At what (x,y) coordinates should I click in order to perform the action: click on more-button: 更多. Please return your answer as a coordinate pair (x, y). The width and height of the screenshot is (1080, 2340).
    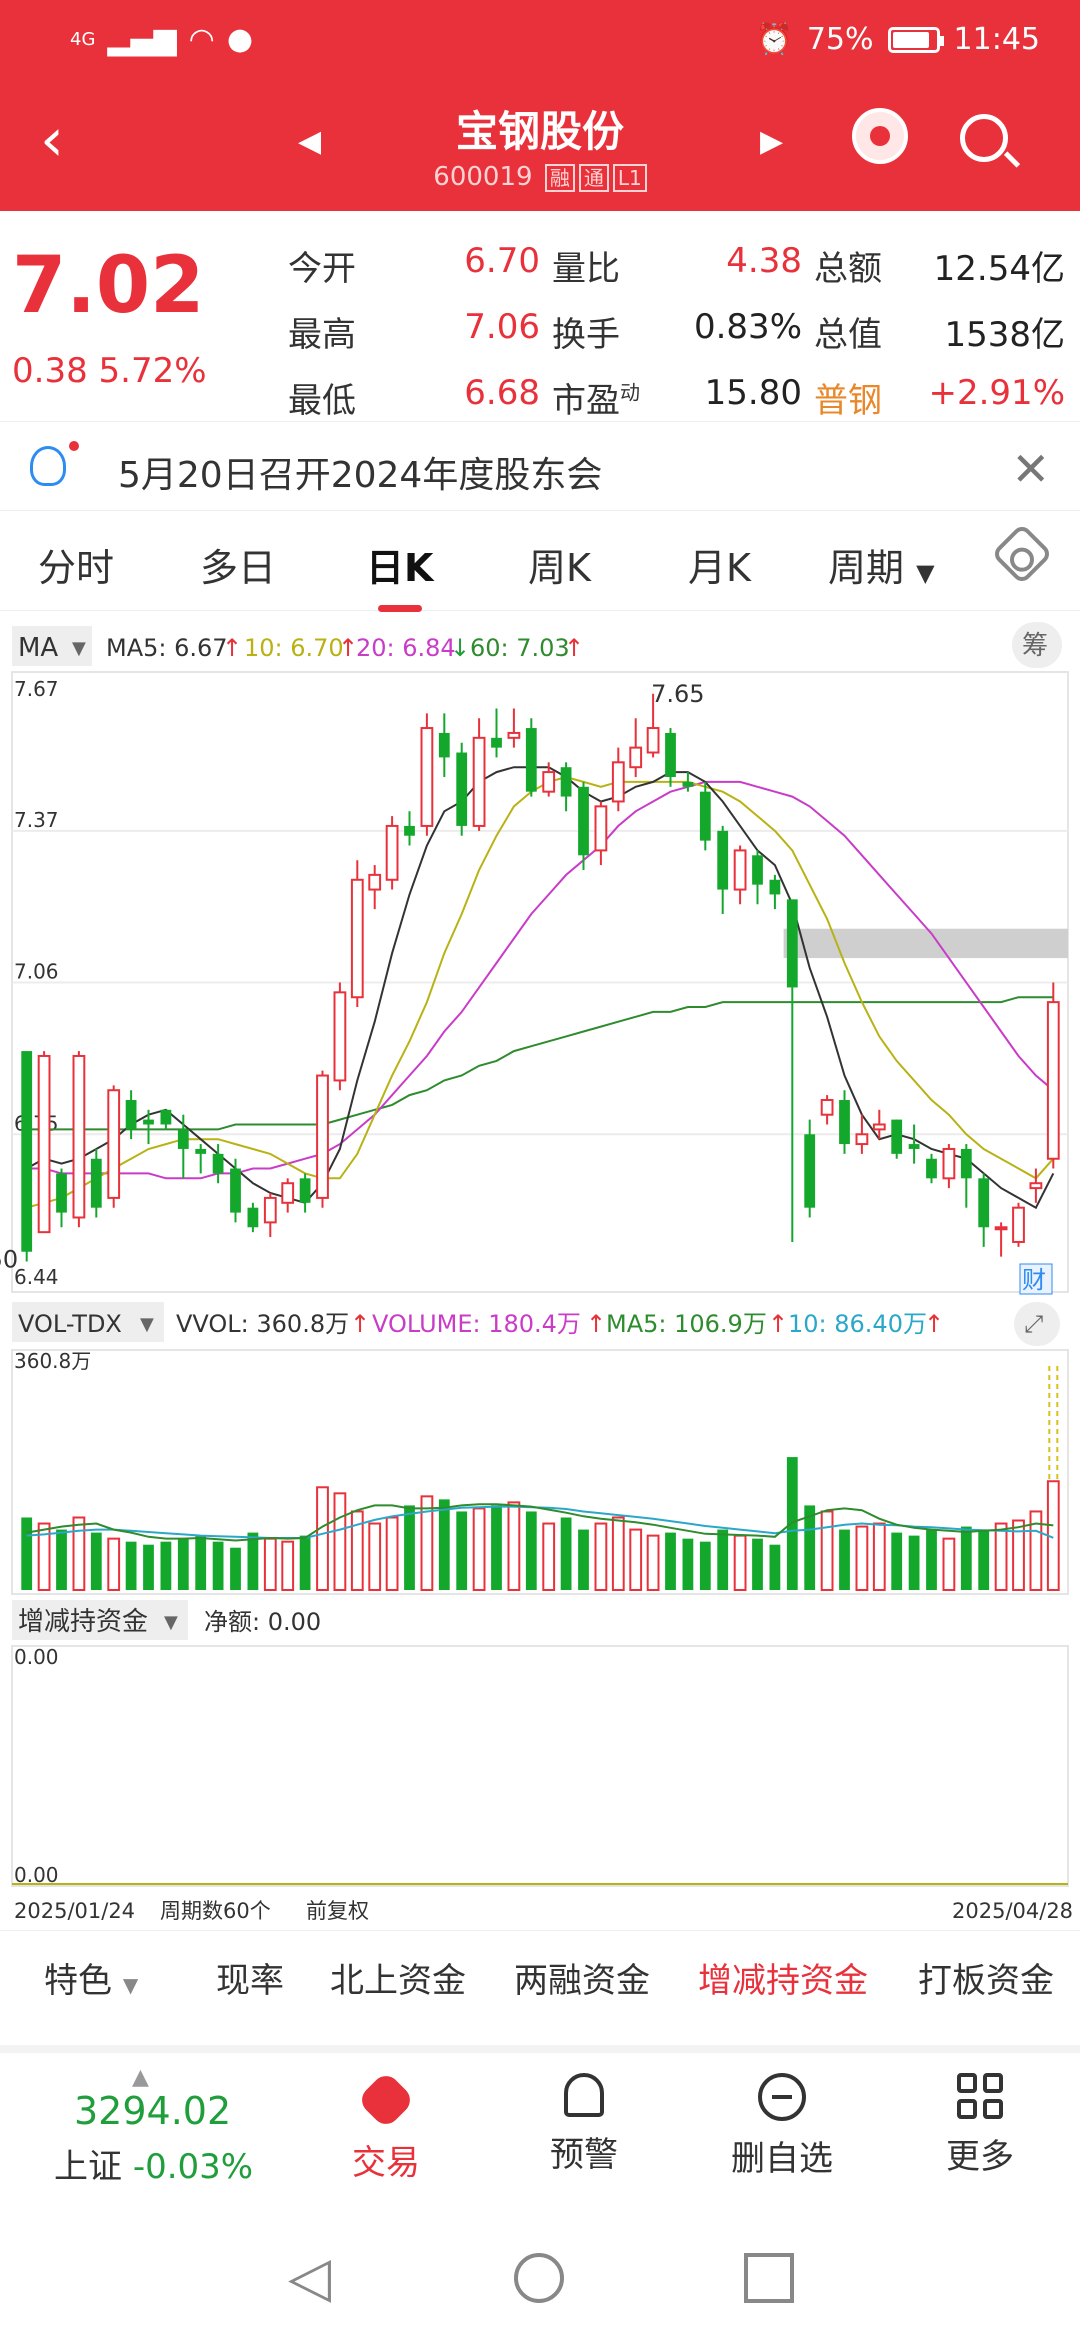
    Looking at the image, I should click on (980, 2125).